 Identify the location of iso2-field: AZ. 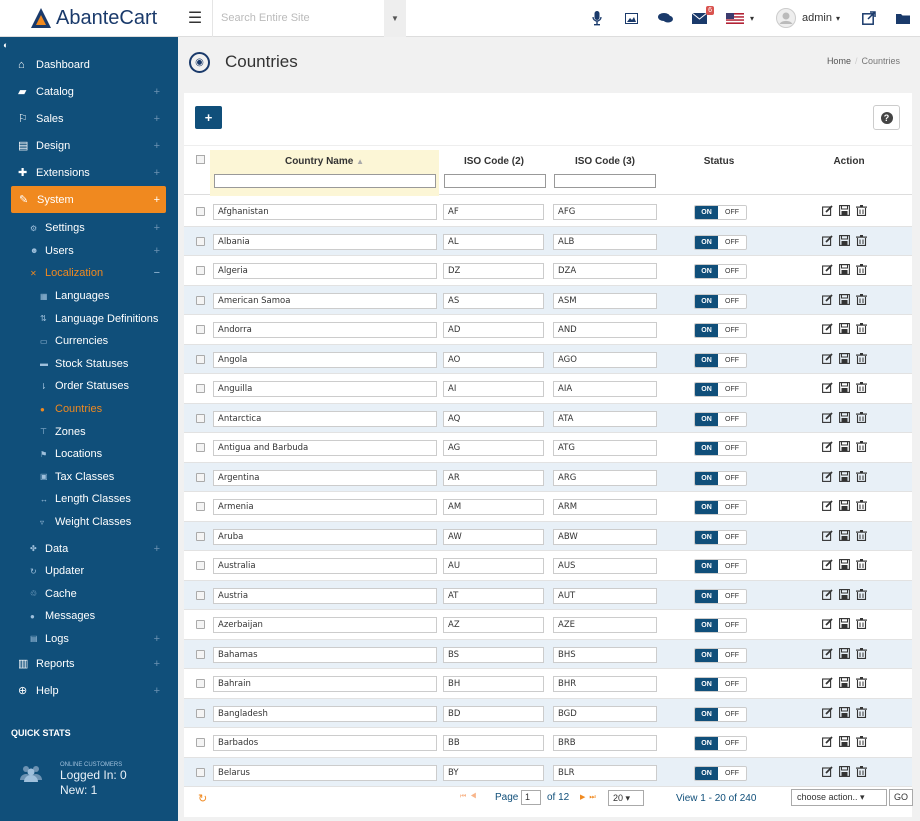
(493, 625).